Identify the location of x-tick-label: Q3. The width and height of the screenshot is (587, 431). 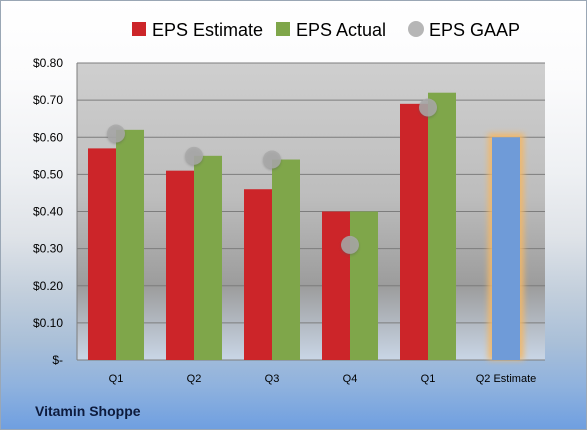
(272, 379).